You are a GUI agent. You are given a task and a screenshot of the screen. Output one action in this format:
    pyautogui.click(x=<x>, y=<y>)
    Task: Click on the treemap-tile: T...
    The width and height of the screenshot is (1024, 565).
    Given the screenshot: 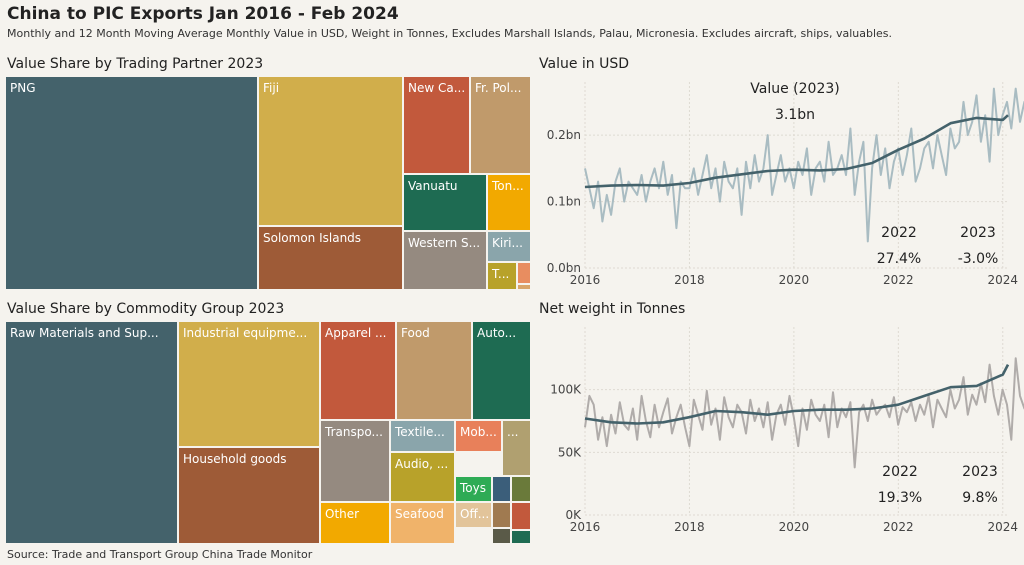 What is the action you would take?
    pyautogui.click(x=502, y=276)
    